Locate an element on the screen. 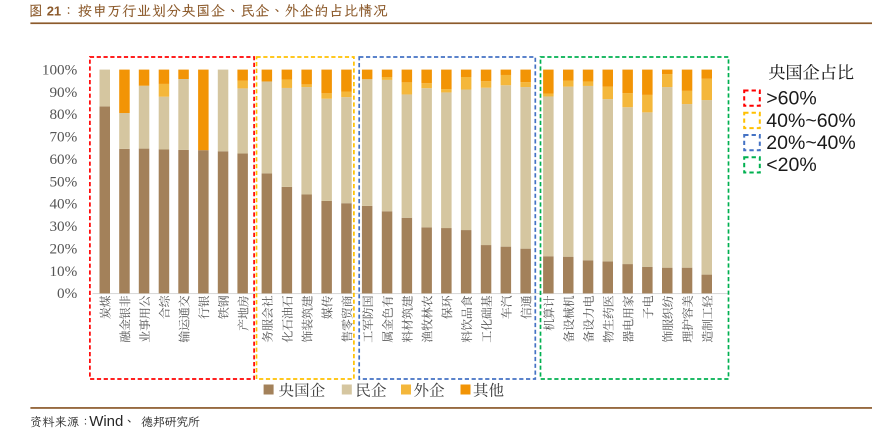 This screenshot has width=890, height=444. svg-text: 70% is located at coordinates (63, 137).